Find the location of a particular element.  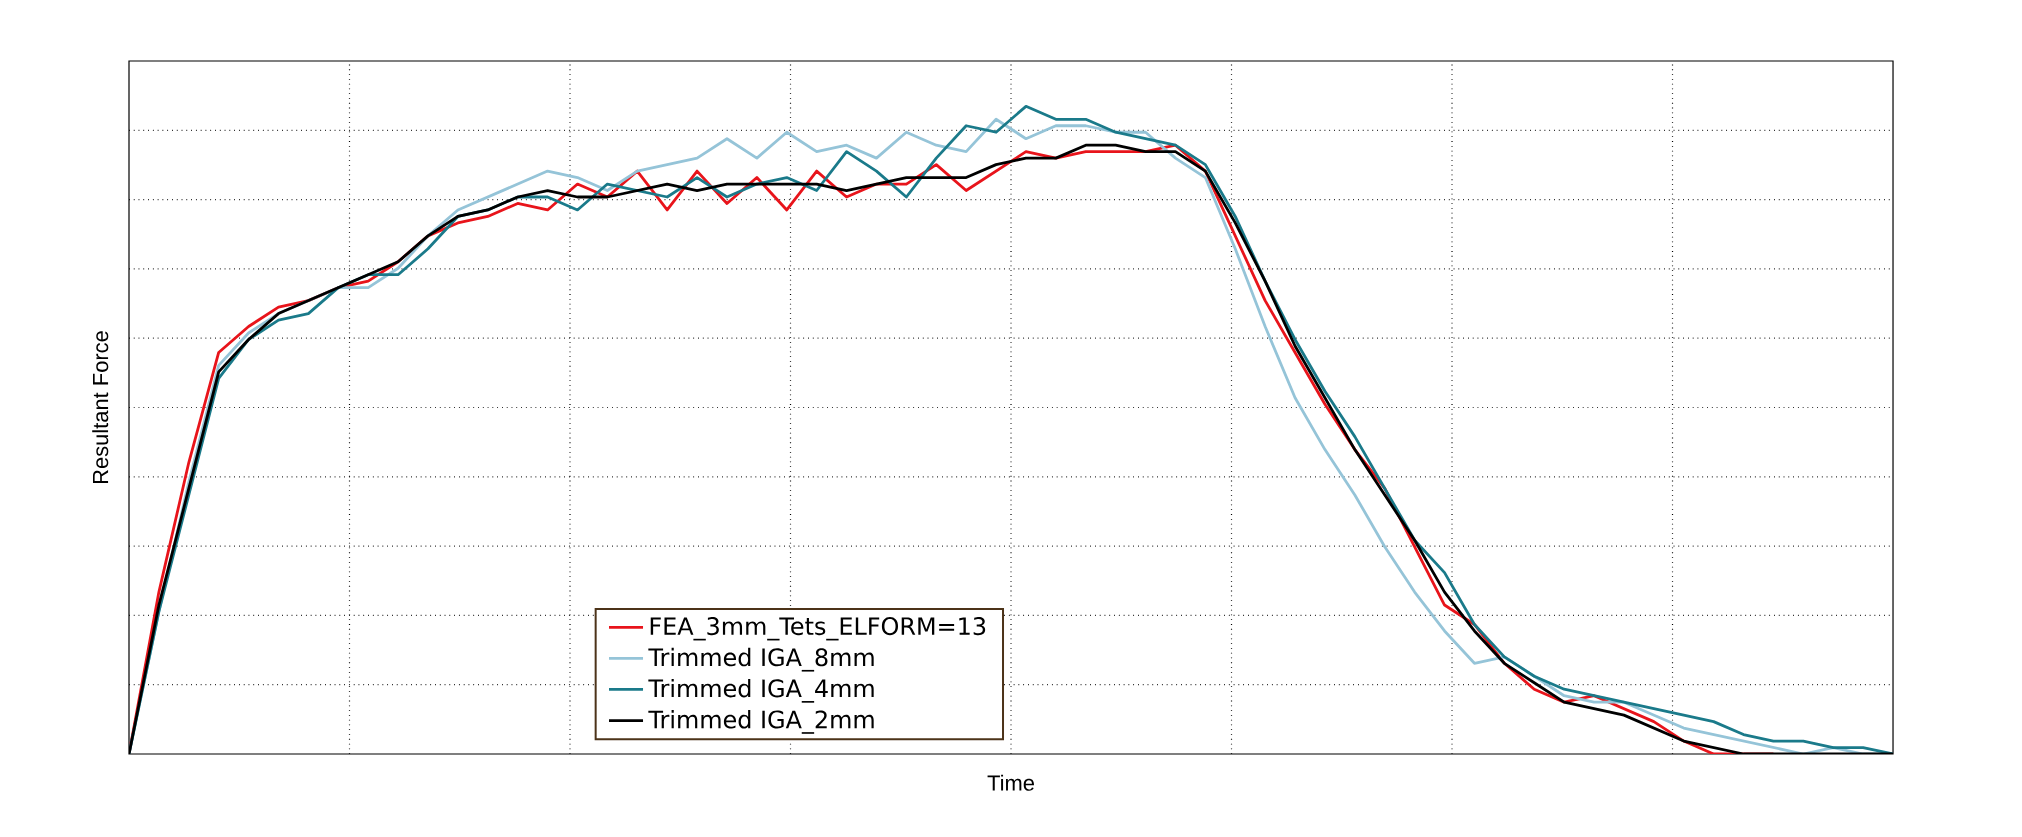

legend-label: Trimmed IGA_2mm is located at coordinates (761, 722).